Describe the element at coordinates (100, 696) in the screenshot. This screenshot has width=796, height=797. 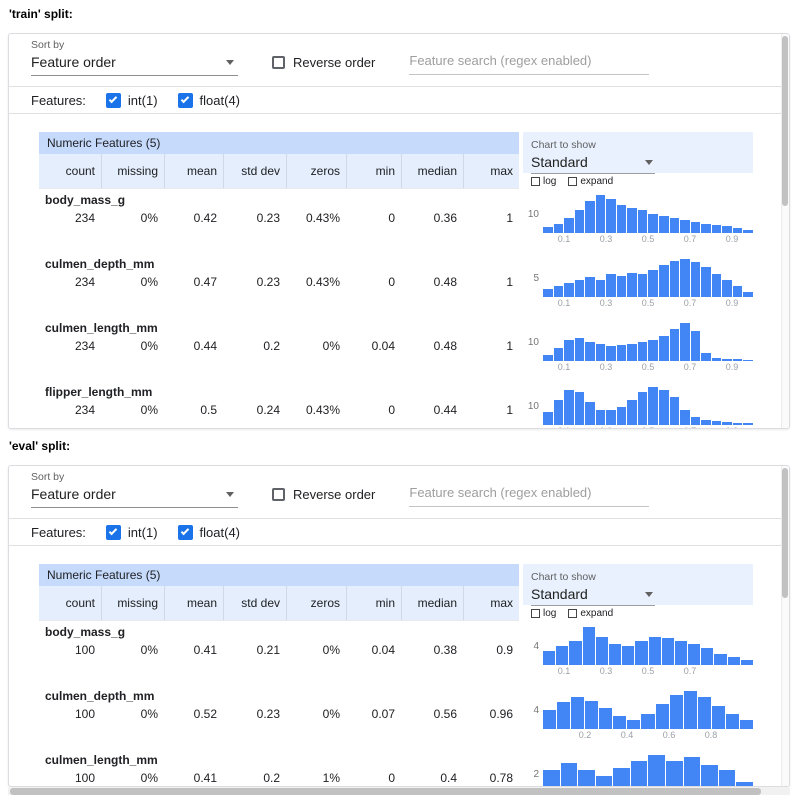
I see `feature-name: culmen_depth_mm` at that location.